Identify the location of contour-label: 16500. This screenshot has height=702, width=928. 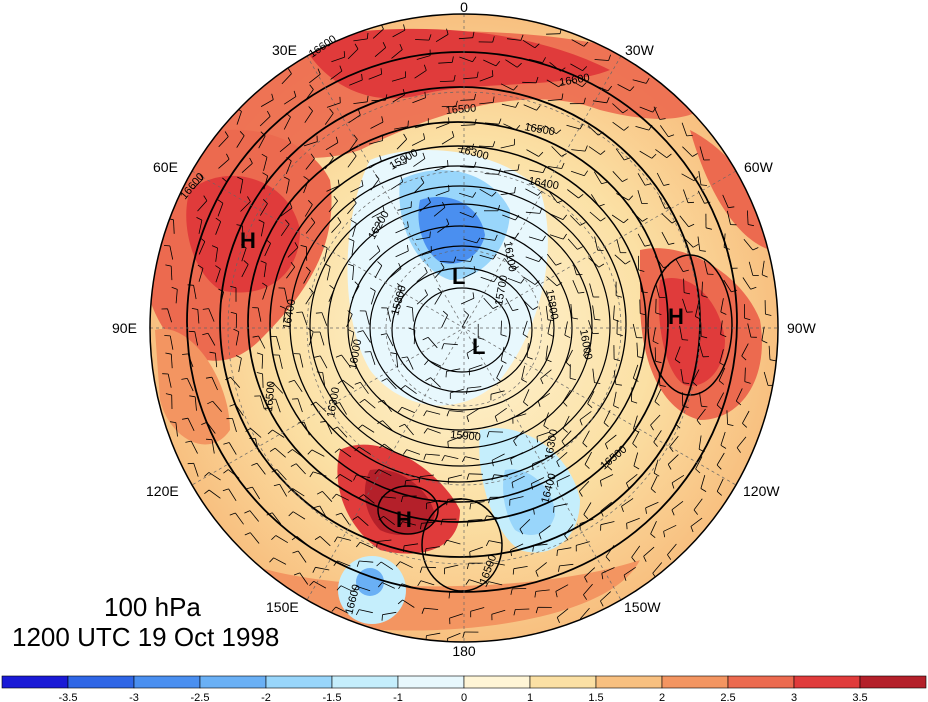
(461, 109).